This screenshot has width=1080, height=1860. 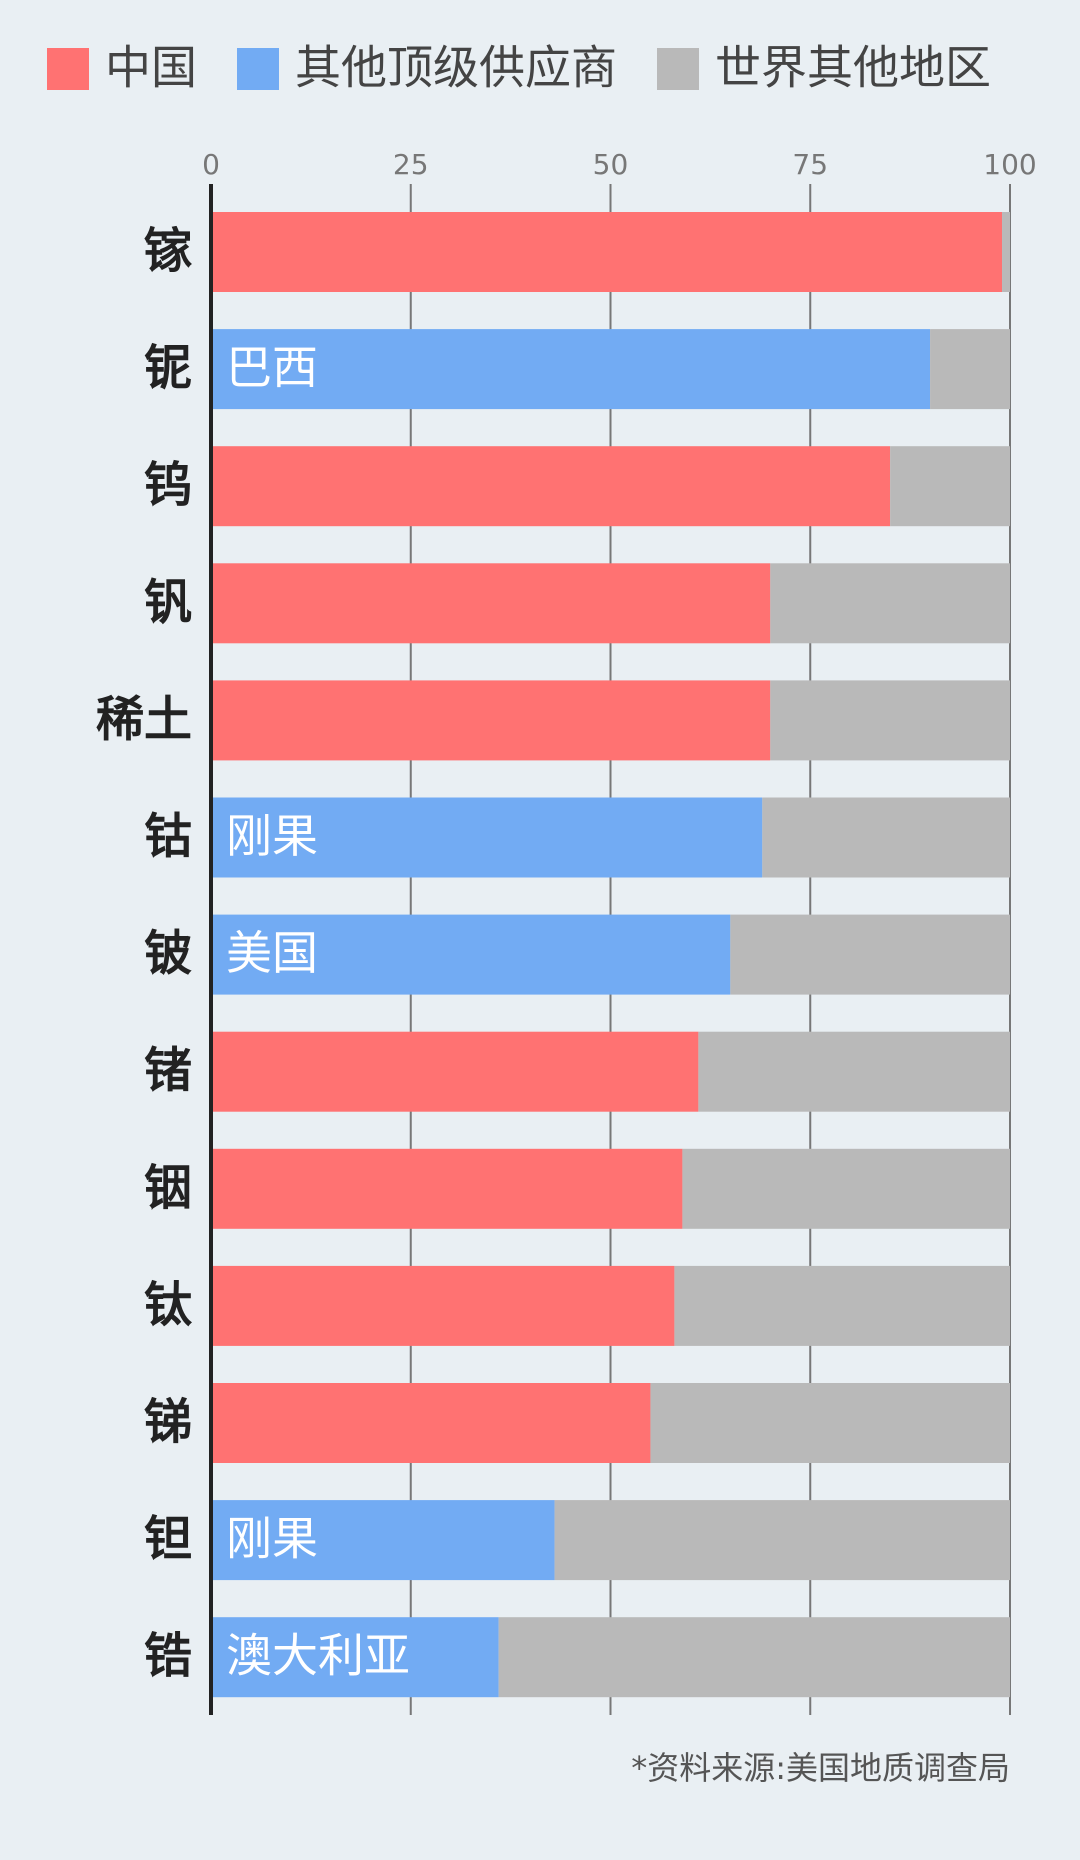 What do you see at coordinates (168, 1539) in the screenshot?
I see `y-tick-label: 钽` at bounding box center [168, 1539].